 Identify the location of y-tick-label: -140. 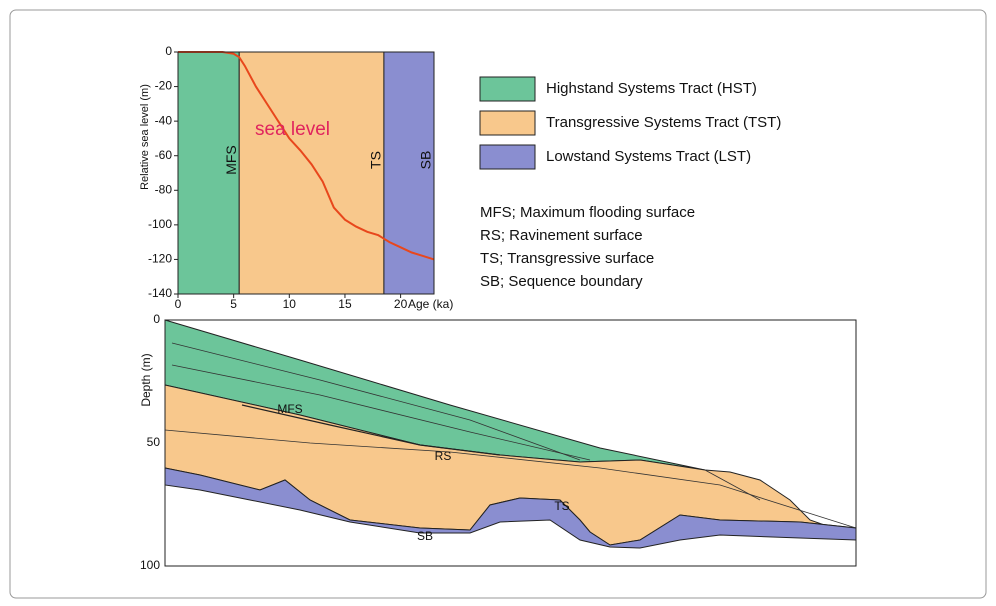
(160, 293).